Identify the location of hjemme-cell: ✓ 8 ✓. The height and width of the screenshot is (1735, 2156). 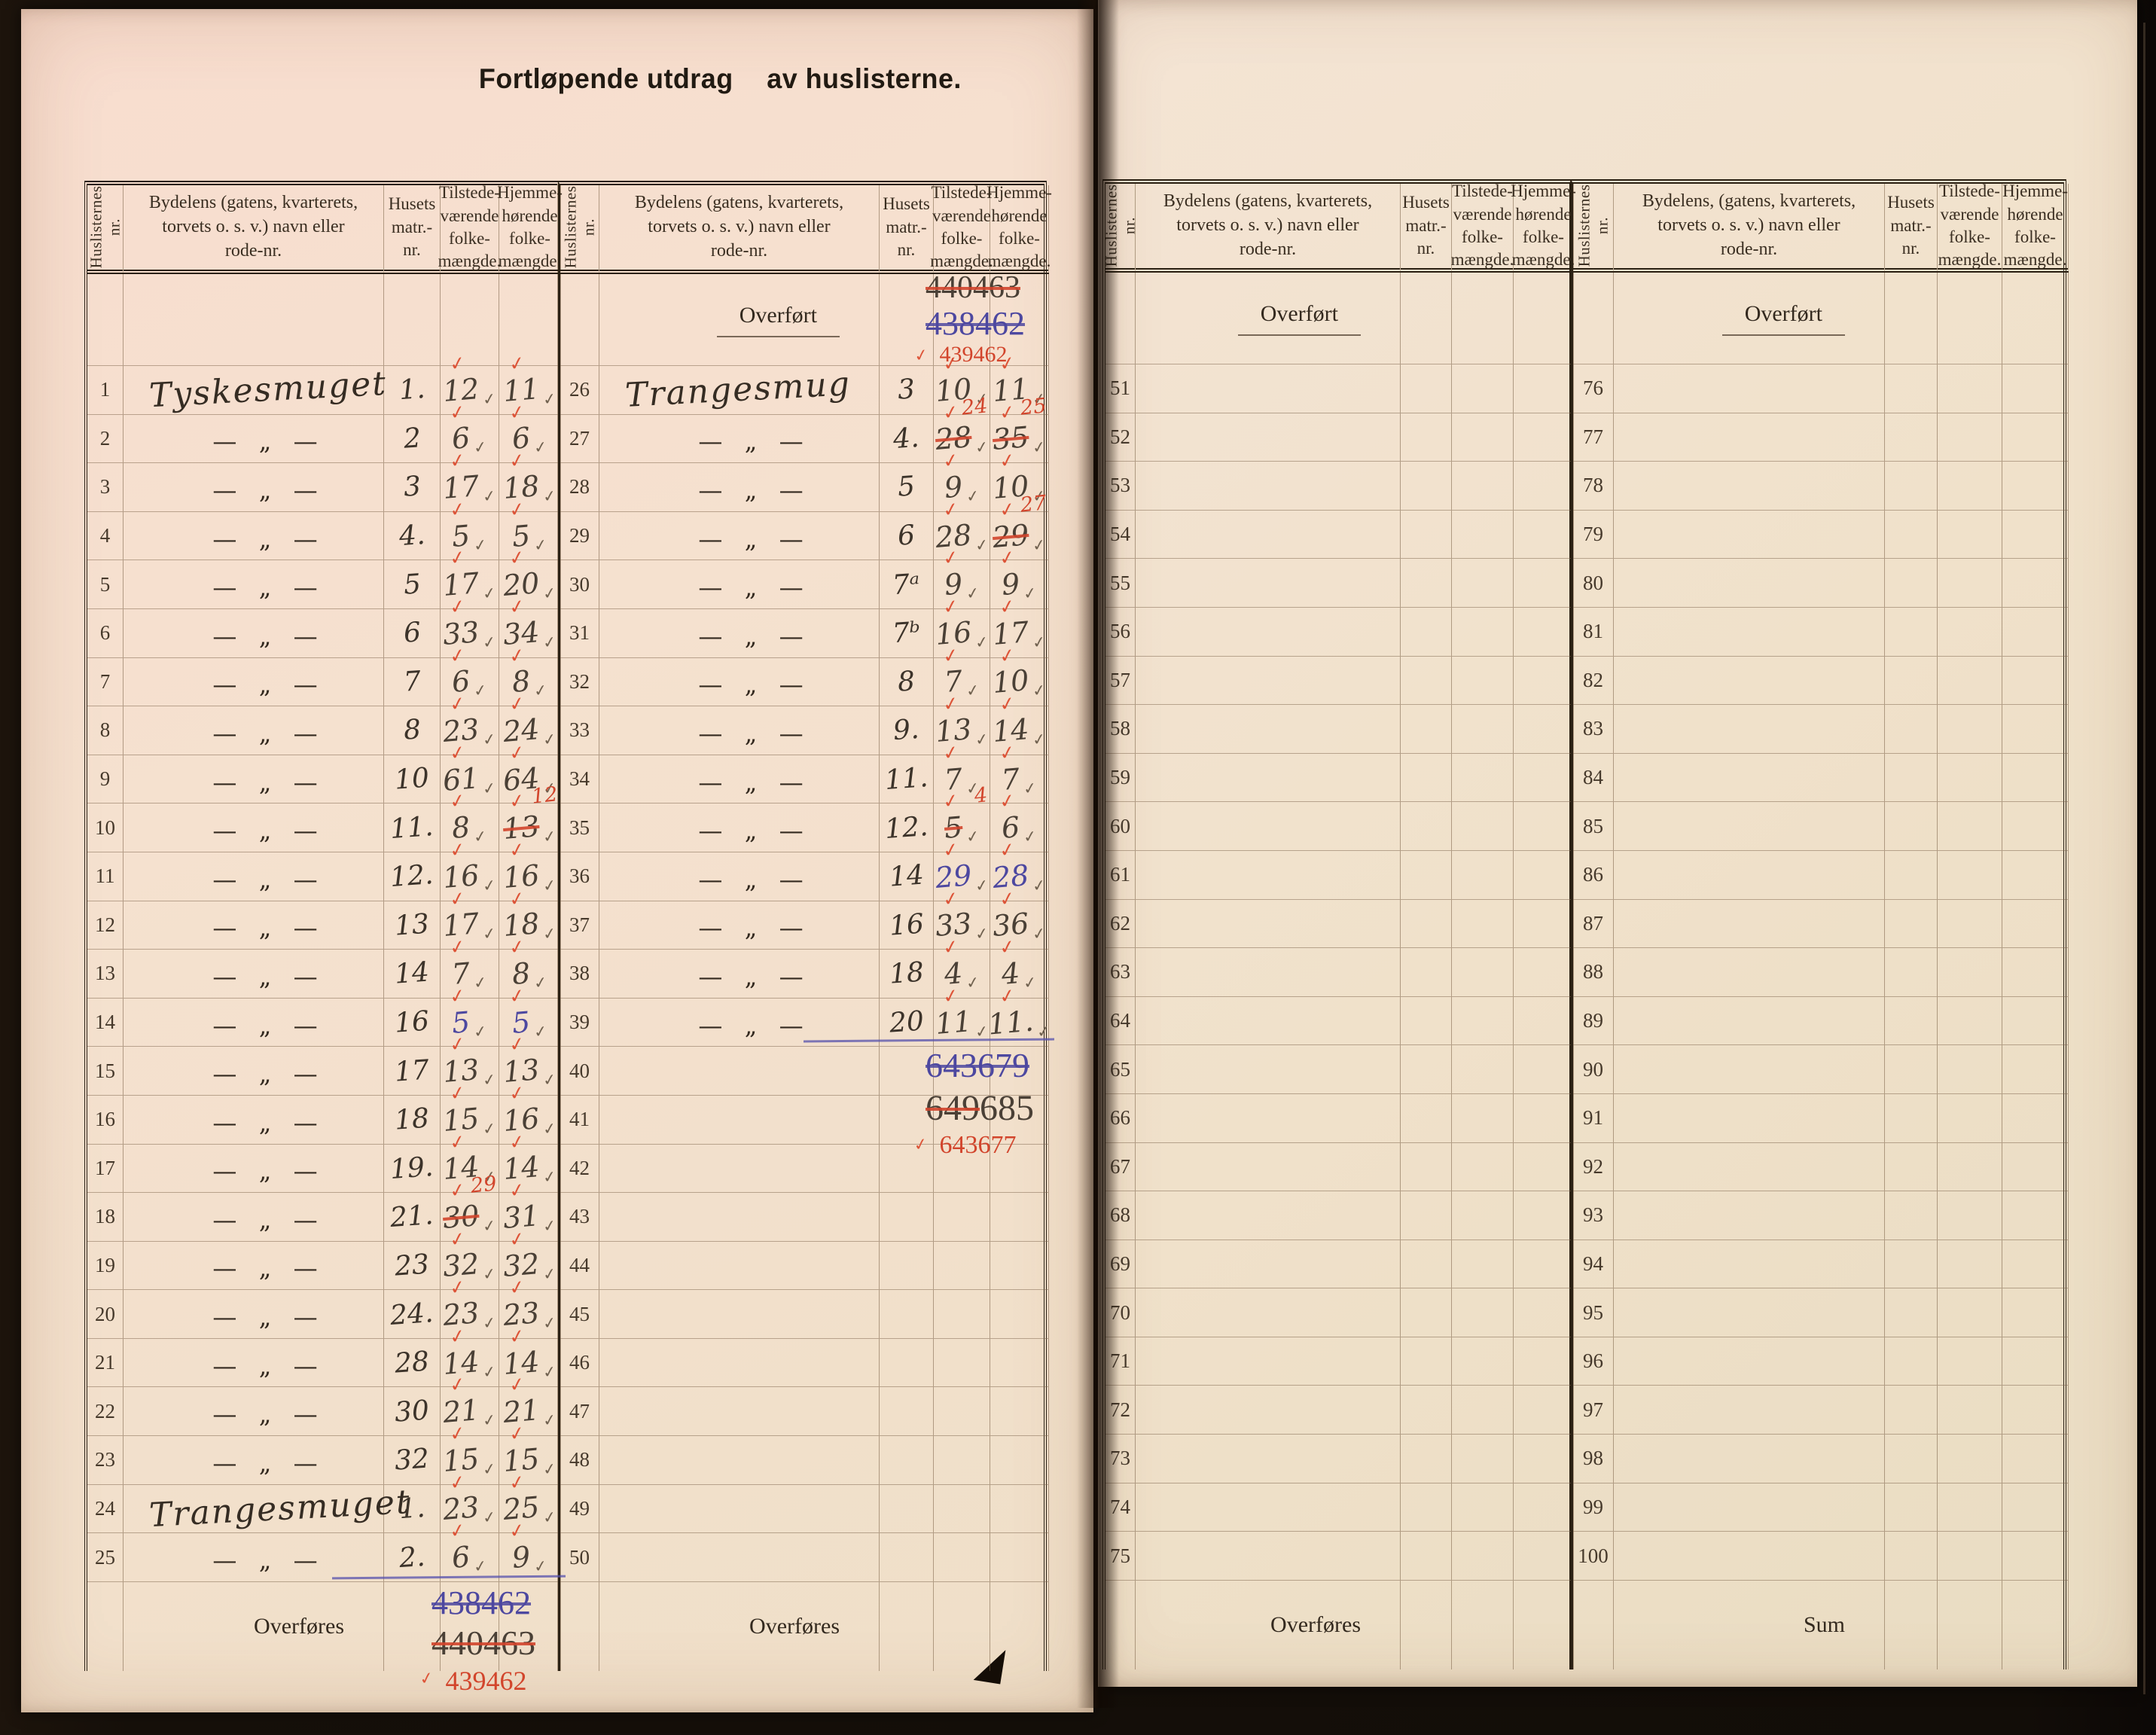
(530, 967).